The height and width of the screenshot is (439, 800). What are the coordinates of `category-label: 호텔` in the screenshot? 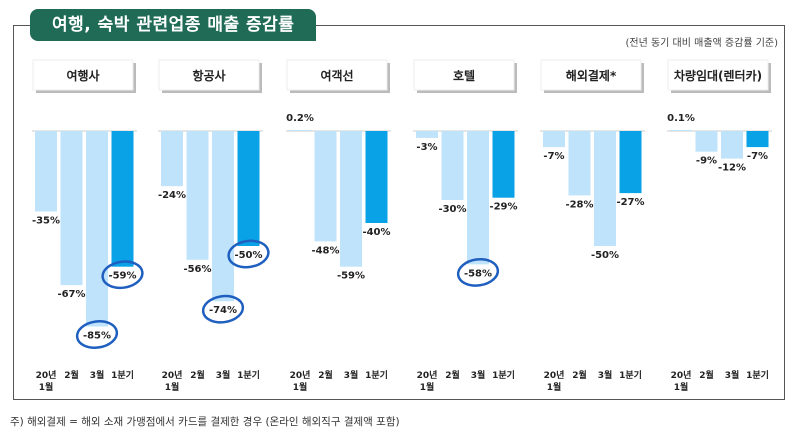 It's located at (464, 76).